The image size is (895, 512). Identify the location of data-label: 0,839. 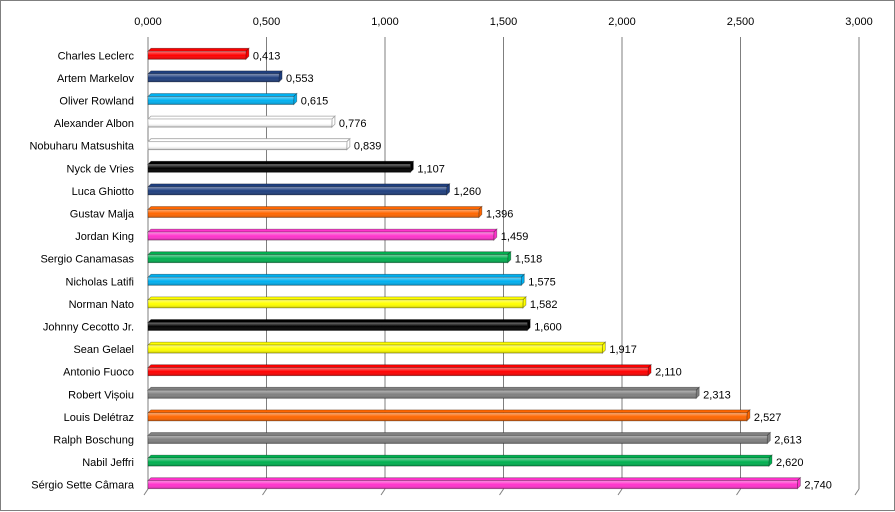
(368, 147).